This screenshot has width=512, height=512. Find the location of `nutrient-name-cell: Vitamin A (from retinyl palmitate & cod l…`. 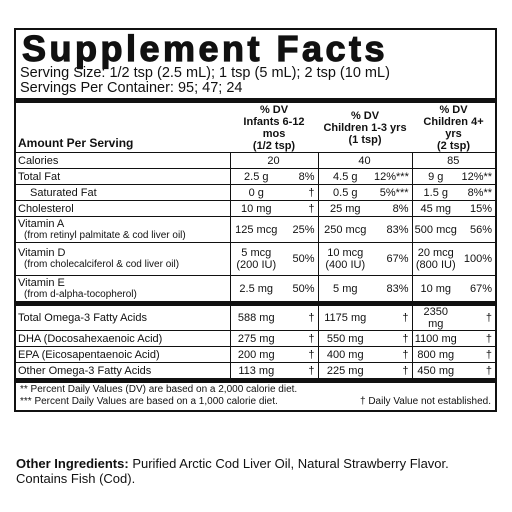

nutrient-name-cell: Vitamin A (from retinyl palmitate & cod l… is located at coordinates (123, 229).